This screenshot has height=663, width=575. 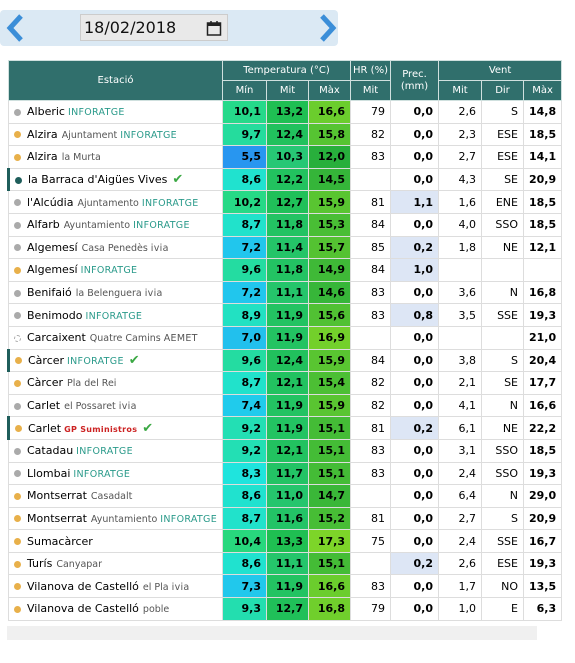 What do you see at coordinates (329, 90) in the screenshot?
I see `subcolumn-header: Màx` at bounding box center [329, 90].